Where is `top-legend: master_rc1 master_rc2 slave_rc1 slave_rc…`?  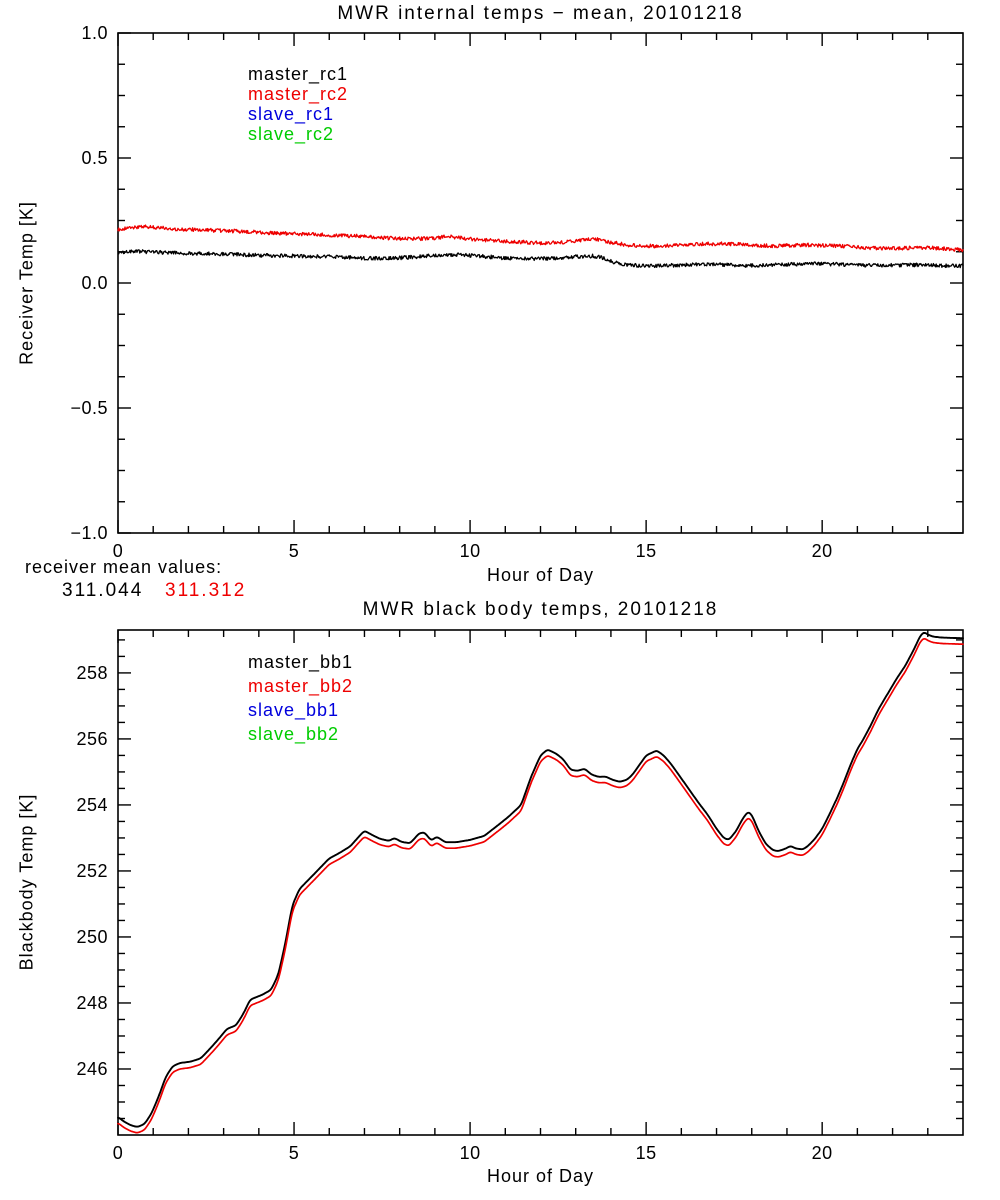
top-legend: master_rc1 master_rc2 slave_rc1 slave_rc… is located at coordinates (298, 104).